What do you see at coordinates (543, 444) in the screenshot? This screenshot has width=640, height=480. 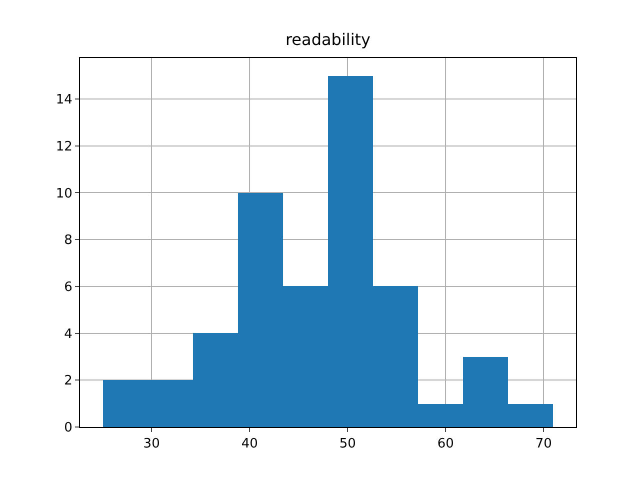 I see `x-tick-label: 70` at bounding box center [543, 444].